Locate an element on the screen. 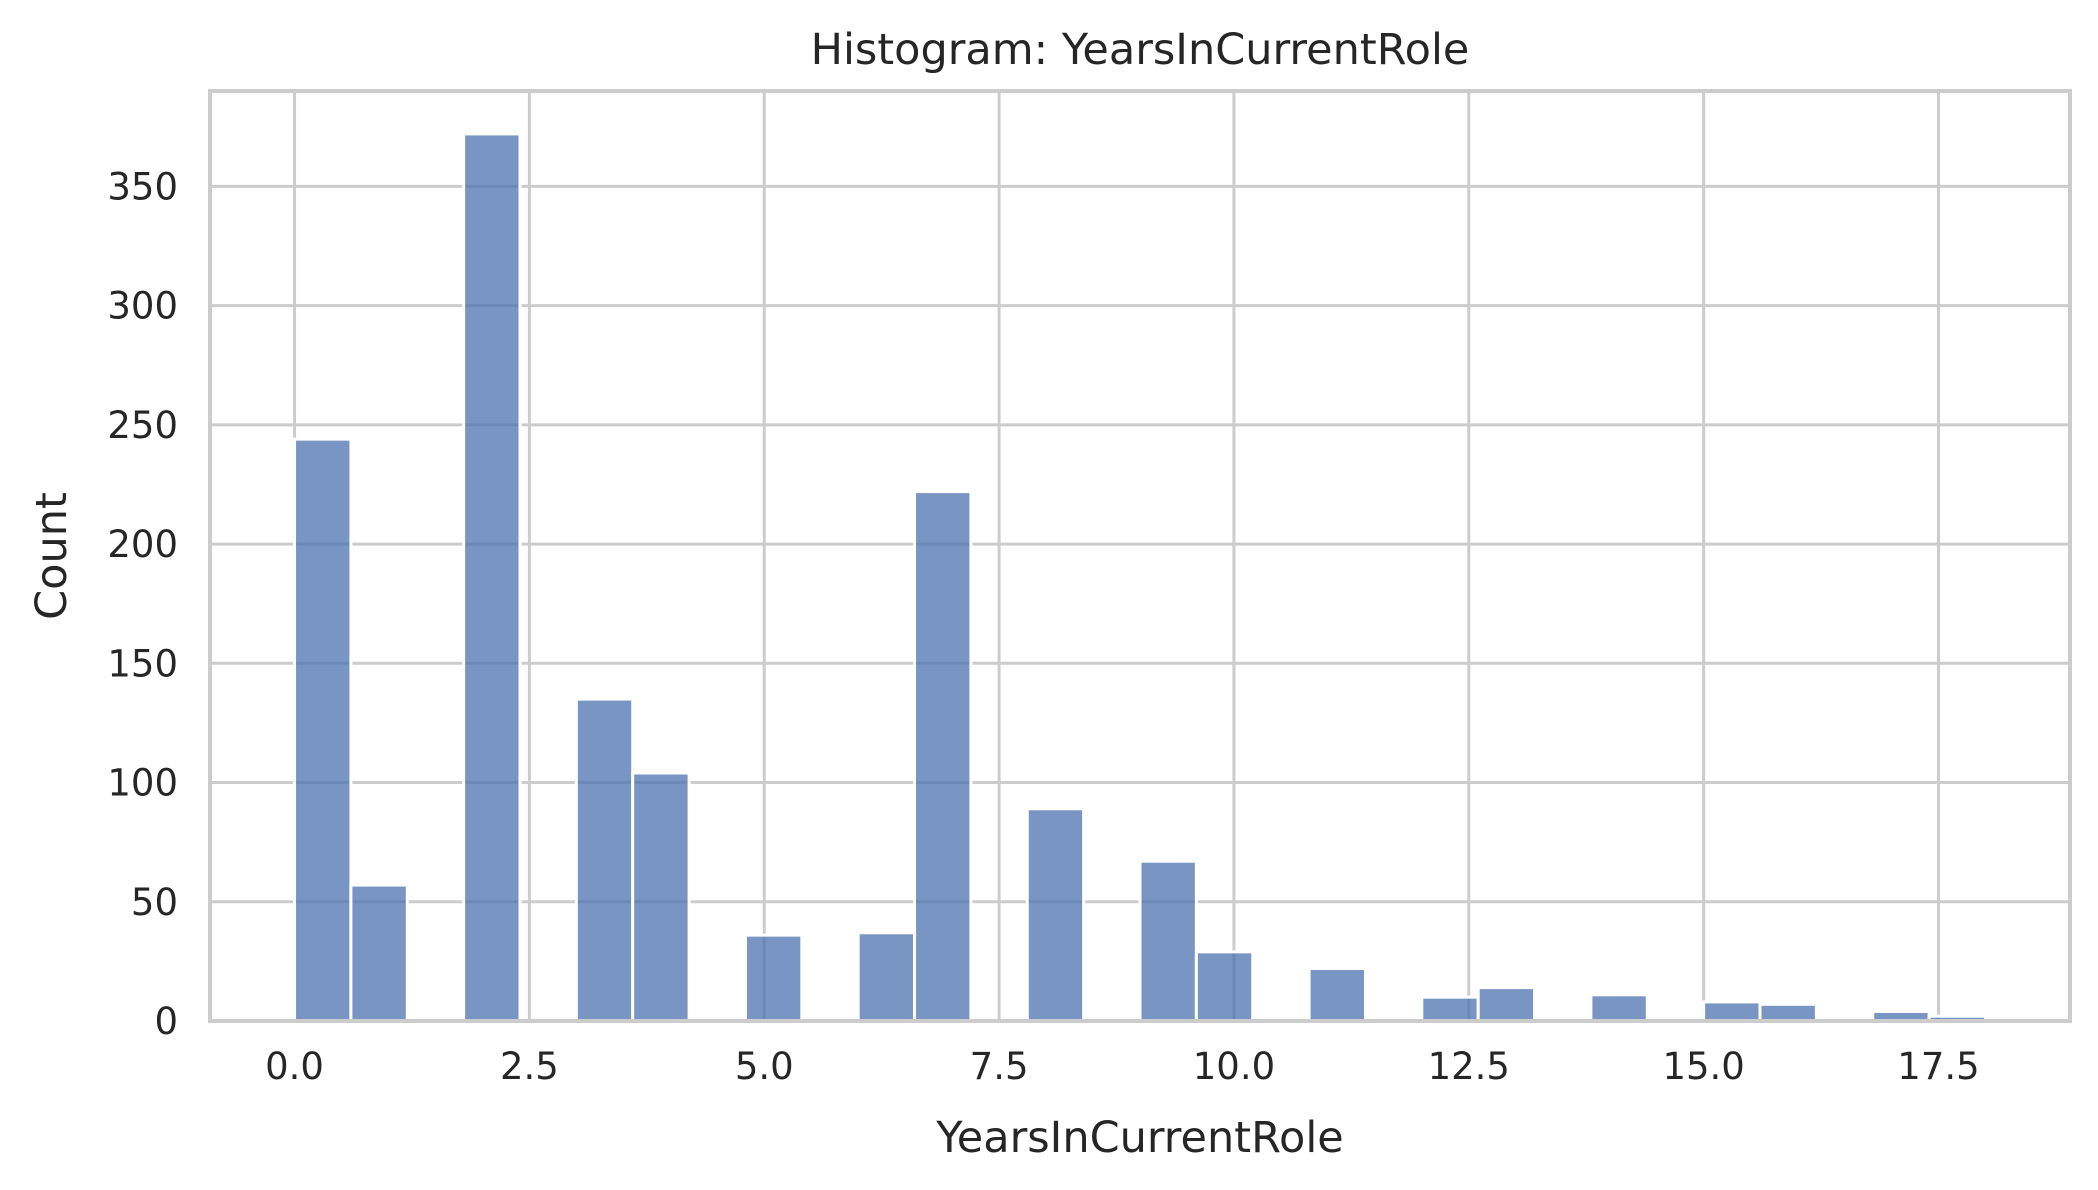  x-tick-label: 7.5 is located at coordinates (999, 1066).